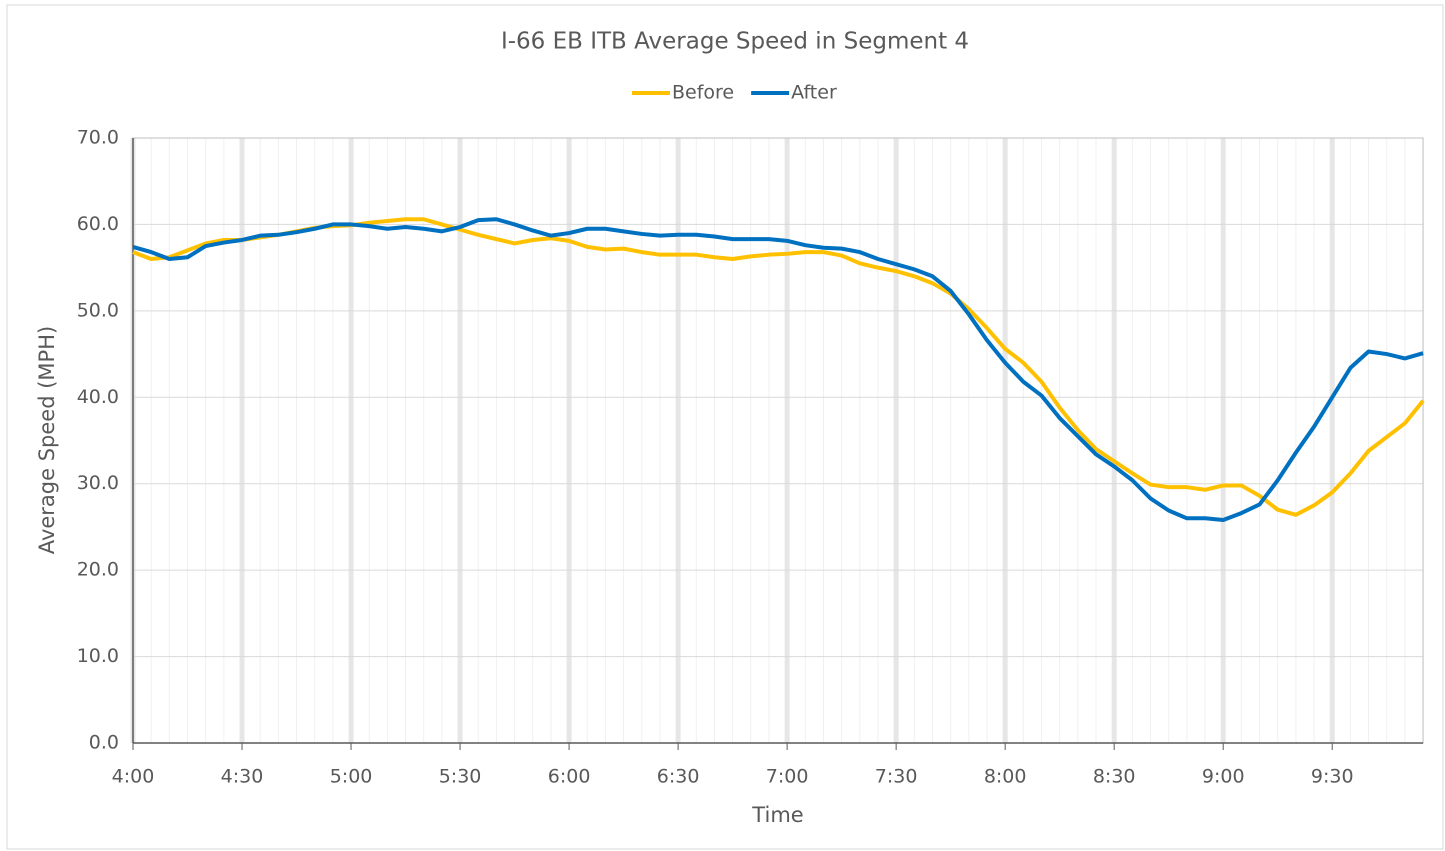 The width and height of the screenshot is (1445, 851). I want to click on y-axis-label: Average Speed (MPH), so click(47, 440).